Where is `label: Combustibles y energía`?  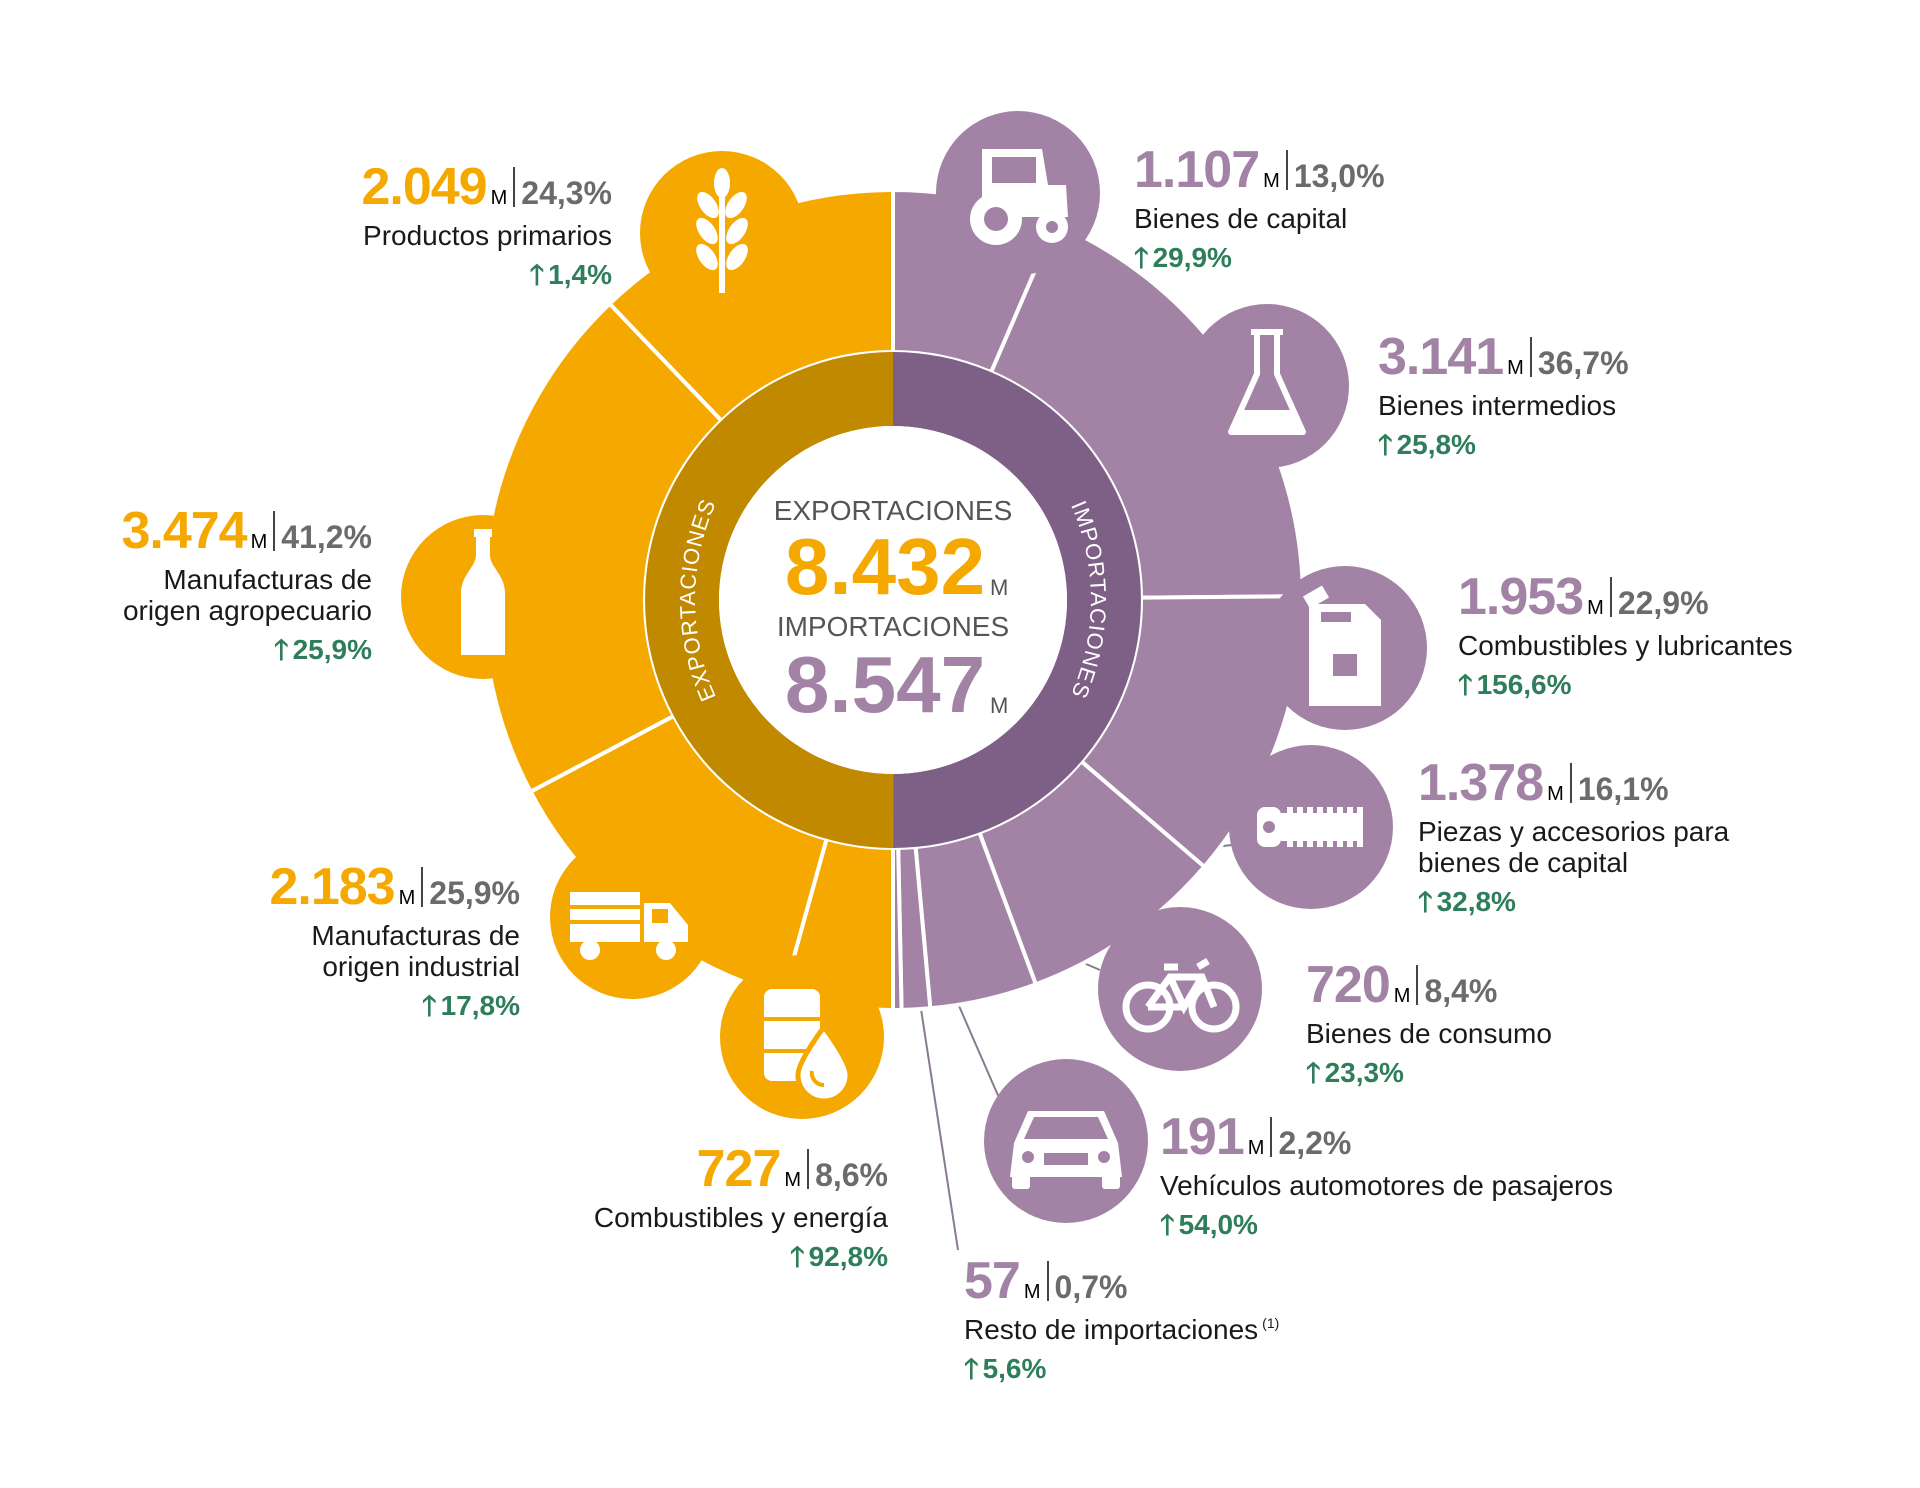
label: Combustibles y energía is located at coordinates (740, 1217).